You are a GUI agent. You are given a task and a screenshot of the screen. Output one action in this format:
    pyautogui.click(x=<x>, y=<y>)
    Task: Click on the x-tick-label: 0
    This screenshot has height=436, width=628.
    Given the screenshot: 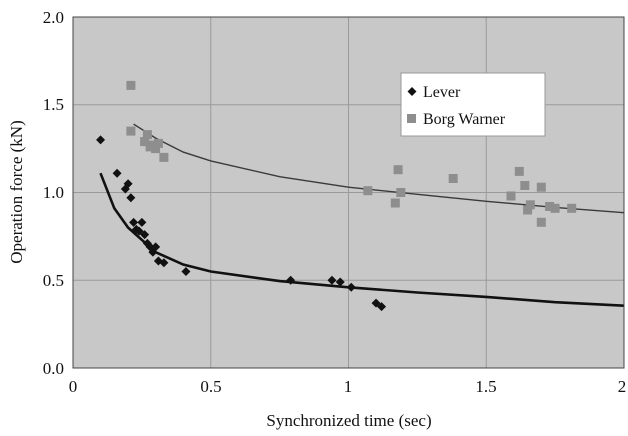 What is the action you would take?
    pyautogui.click(x=73, y=386)
    